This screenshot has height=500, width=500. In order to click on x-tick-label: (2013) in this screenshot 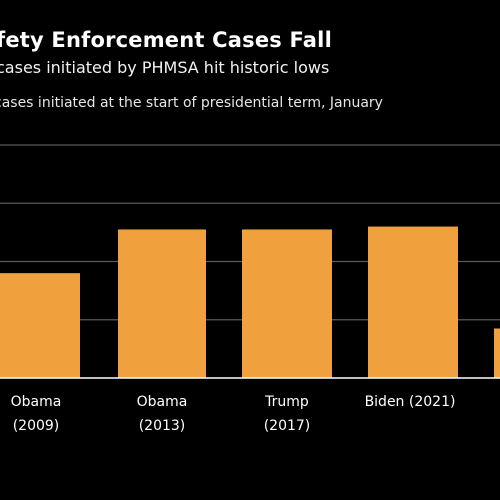, I will do `click(162, 426)`.